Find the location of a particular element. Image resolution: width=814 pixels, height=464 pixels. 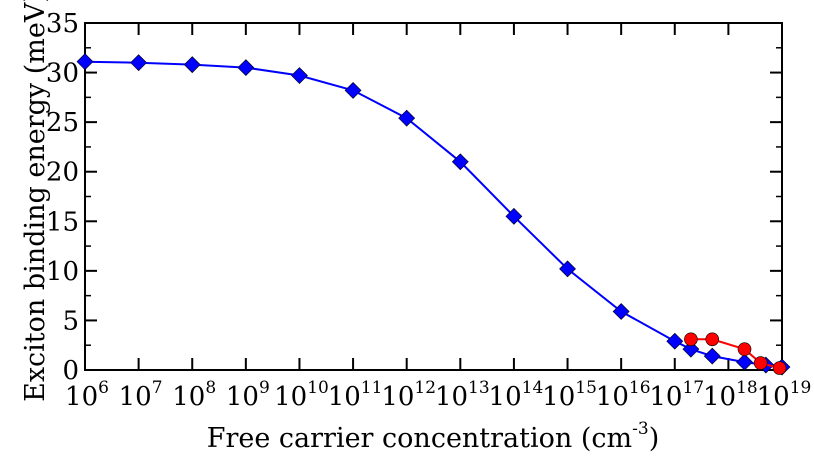

x-tick-label: 10¹⁸ is located at coordinates (730, 395).